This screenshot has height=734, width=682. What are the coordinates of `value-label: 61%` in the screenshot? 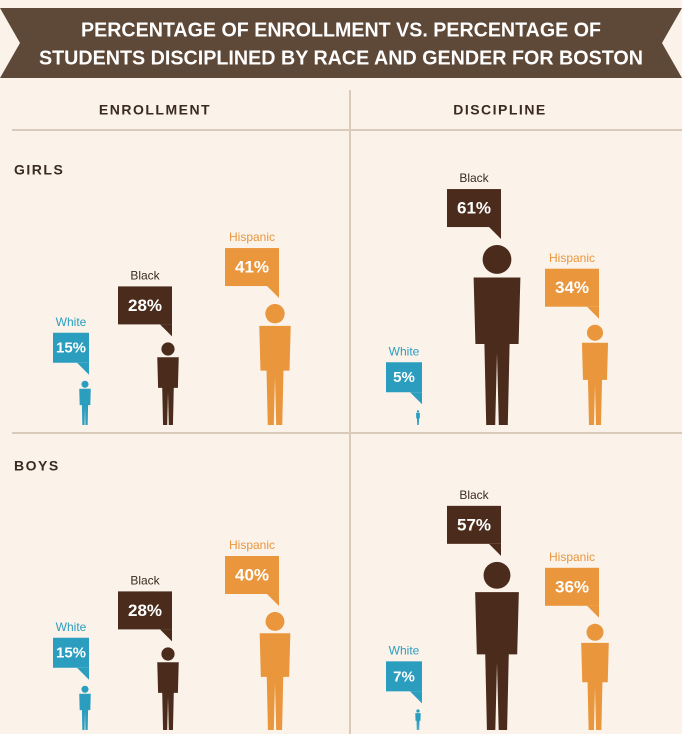 It's located at (474, 208).